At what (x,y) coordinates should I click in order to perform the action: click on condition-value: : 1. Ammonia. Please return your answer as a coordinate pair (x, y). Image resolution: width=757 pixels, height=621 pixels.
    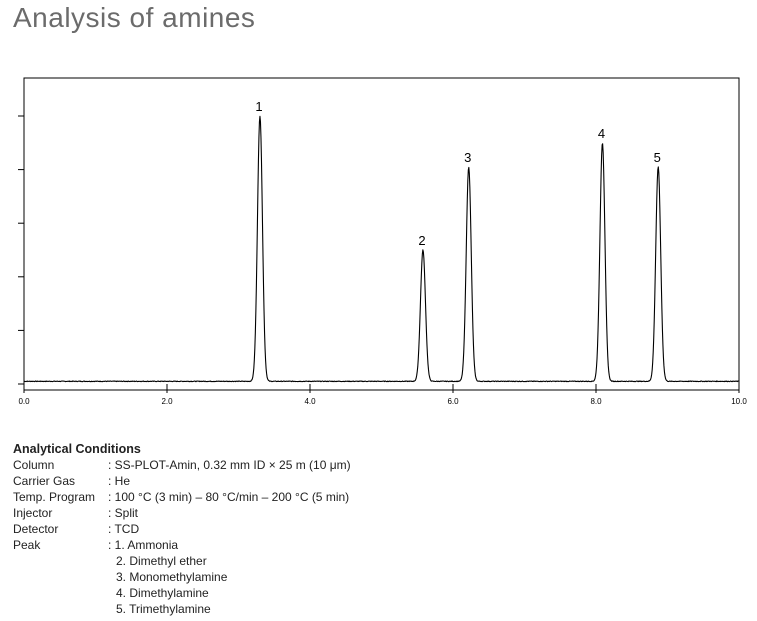
    Looking at the image, I should click on (143, 545).